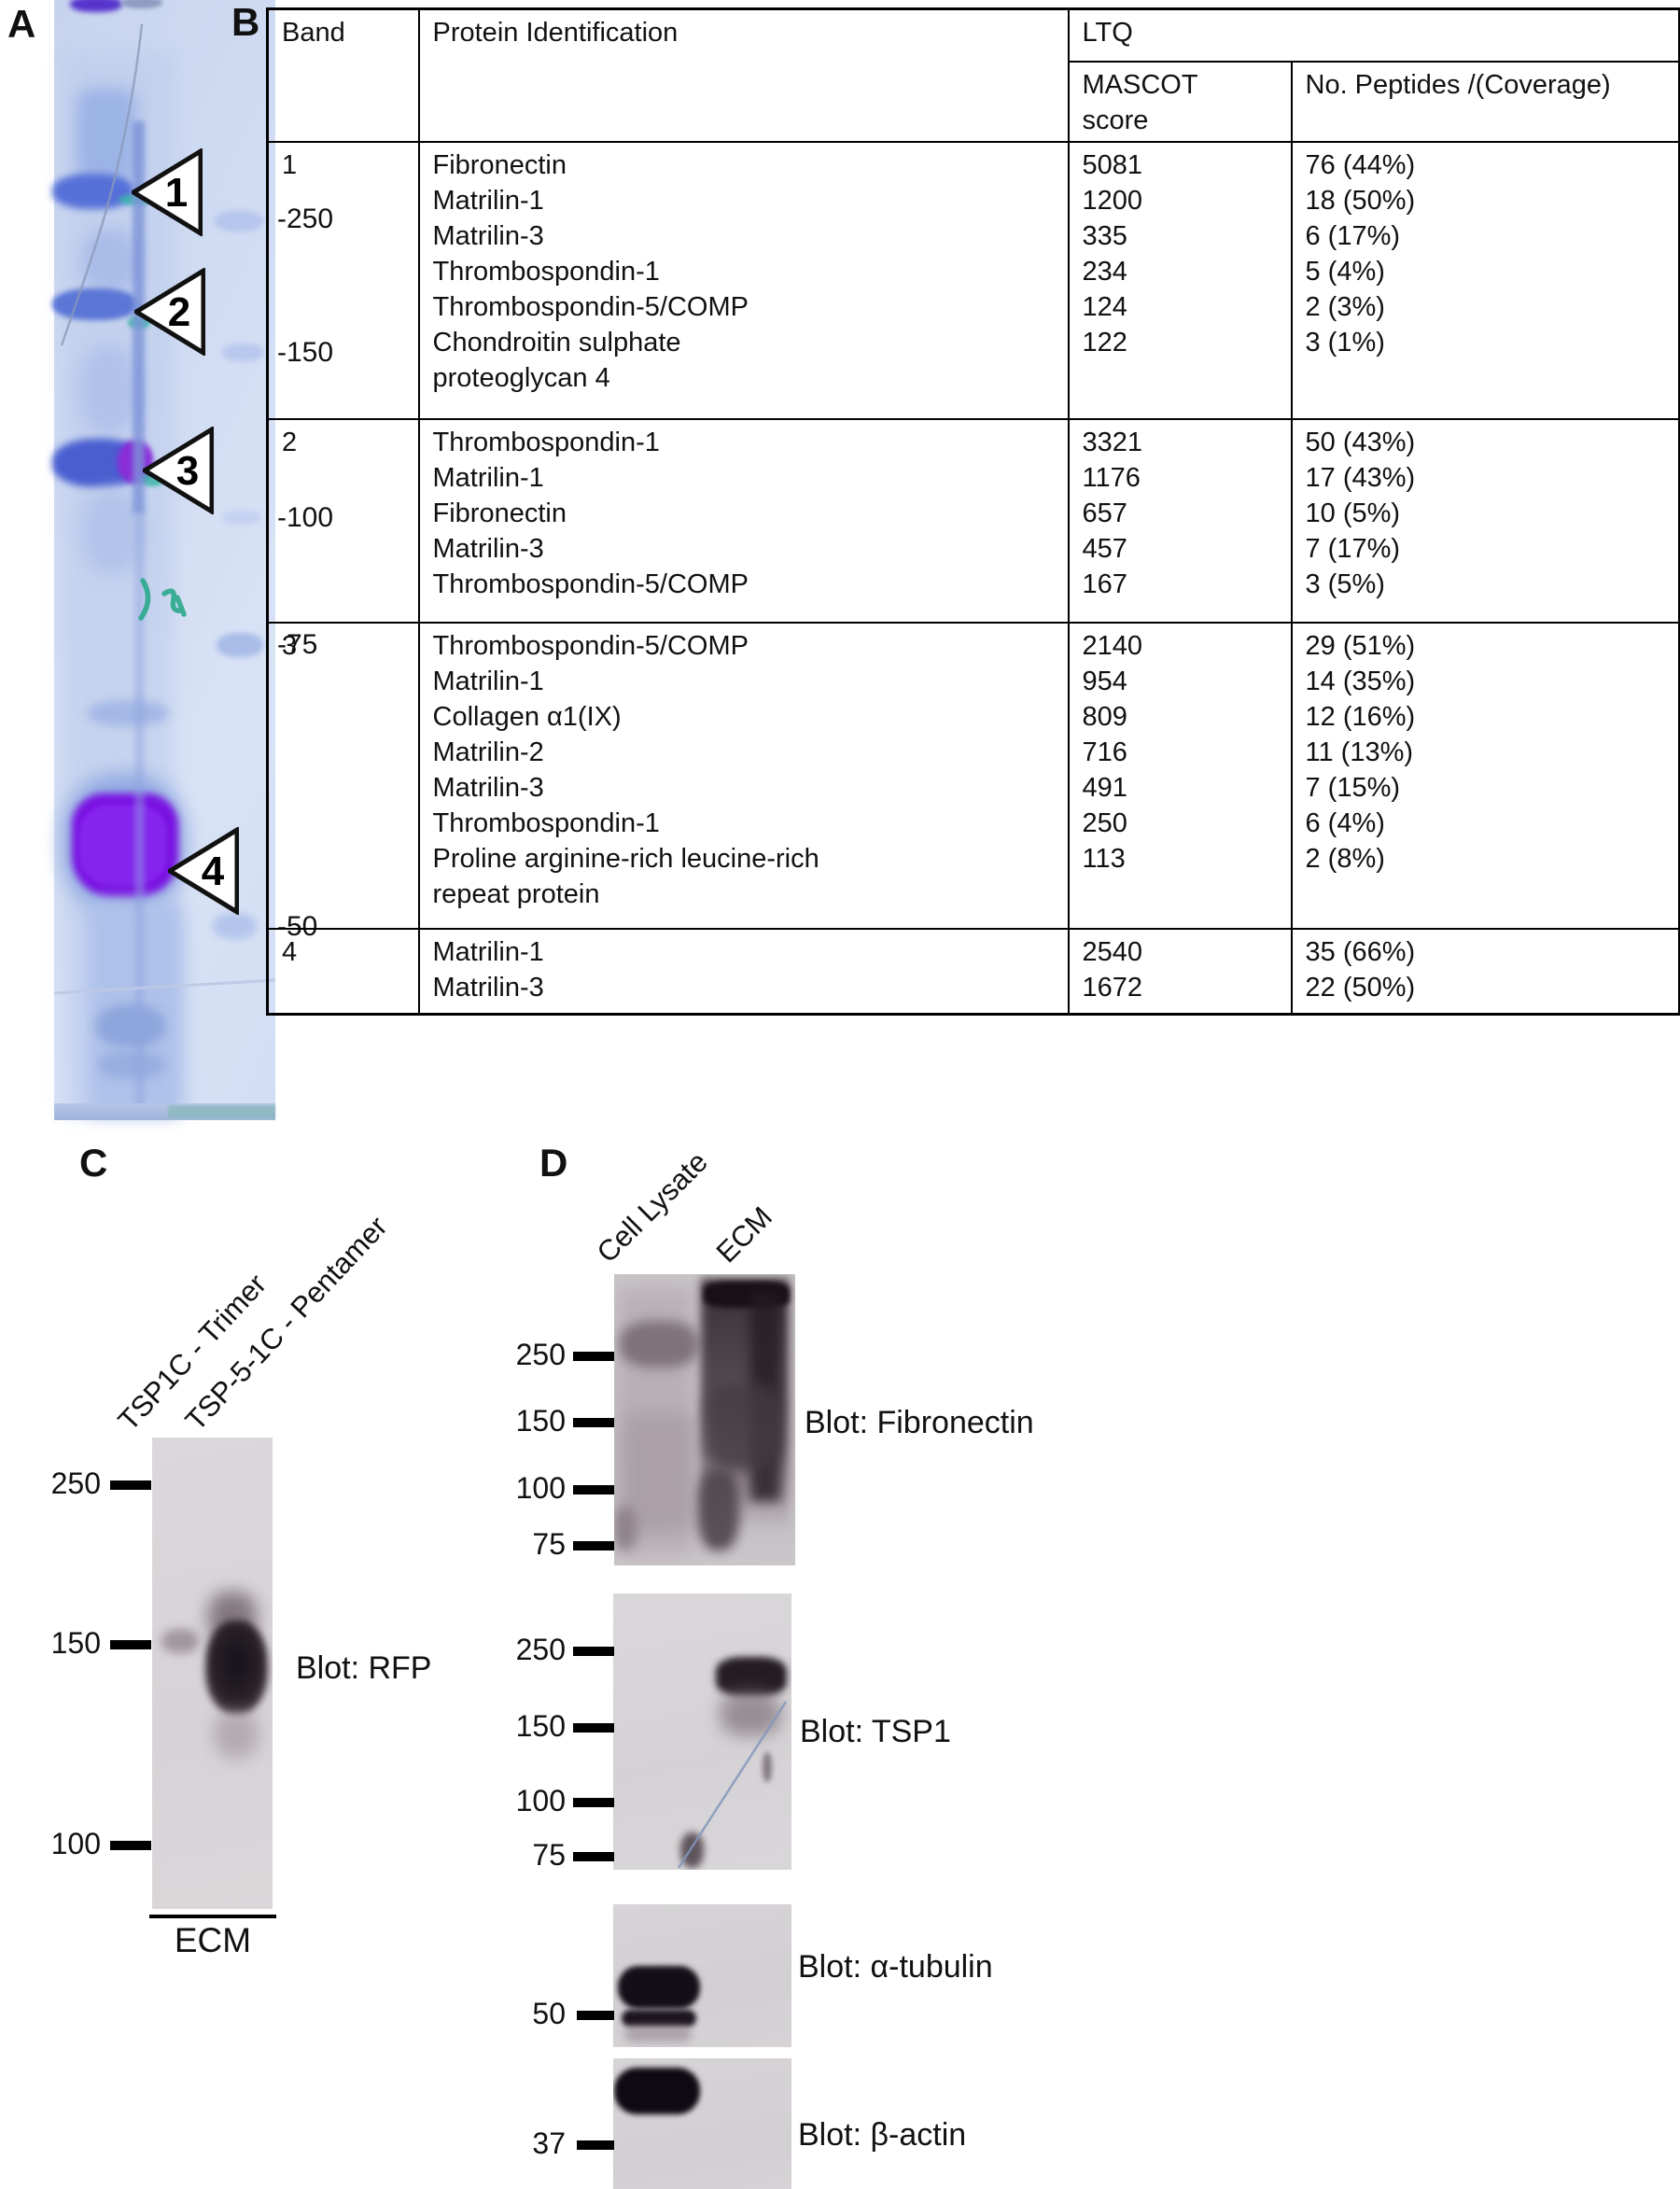 This screenshot has height=2189, width=1680. Describe the element at coordinates (658, 1473) in the screenshot. I see `fn-cl-low-smear` at that location.